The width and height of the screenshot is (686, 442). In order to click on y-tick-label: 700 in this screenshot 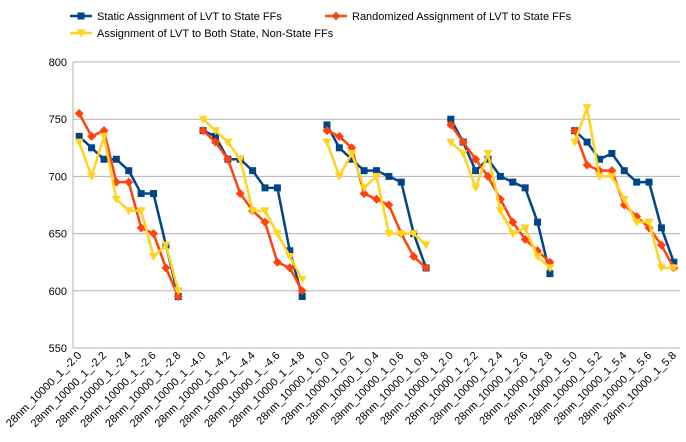, I will do `click(58, 177)`.